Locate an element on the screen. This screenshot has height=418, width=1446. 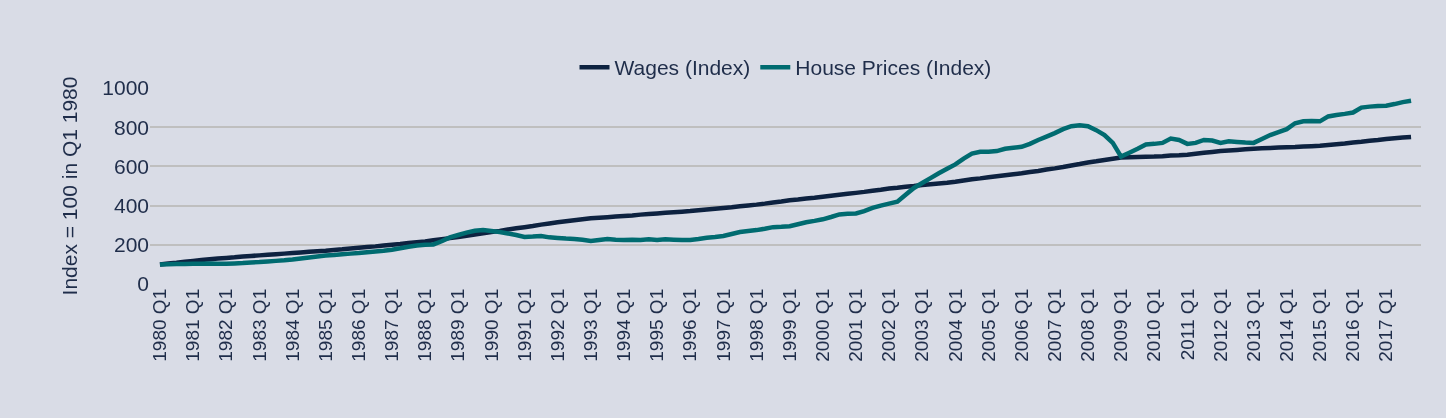
x-tick-label: 2004 Q1 is located at coordinates (955, 325).